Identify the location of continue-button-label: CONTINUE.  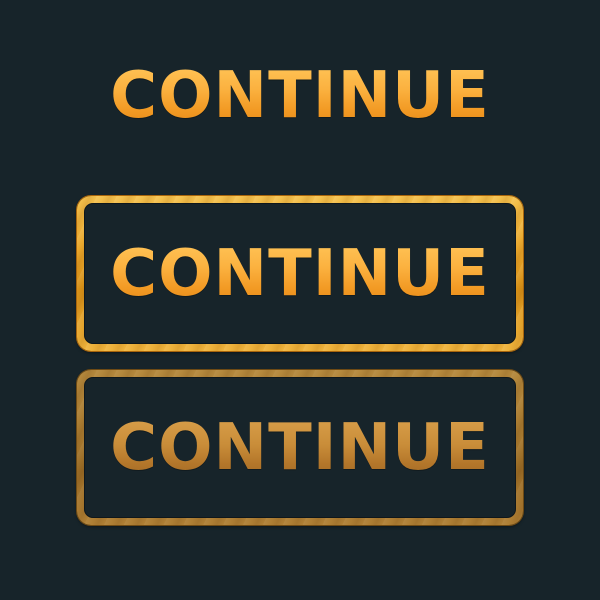
(300, 273).